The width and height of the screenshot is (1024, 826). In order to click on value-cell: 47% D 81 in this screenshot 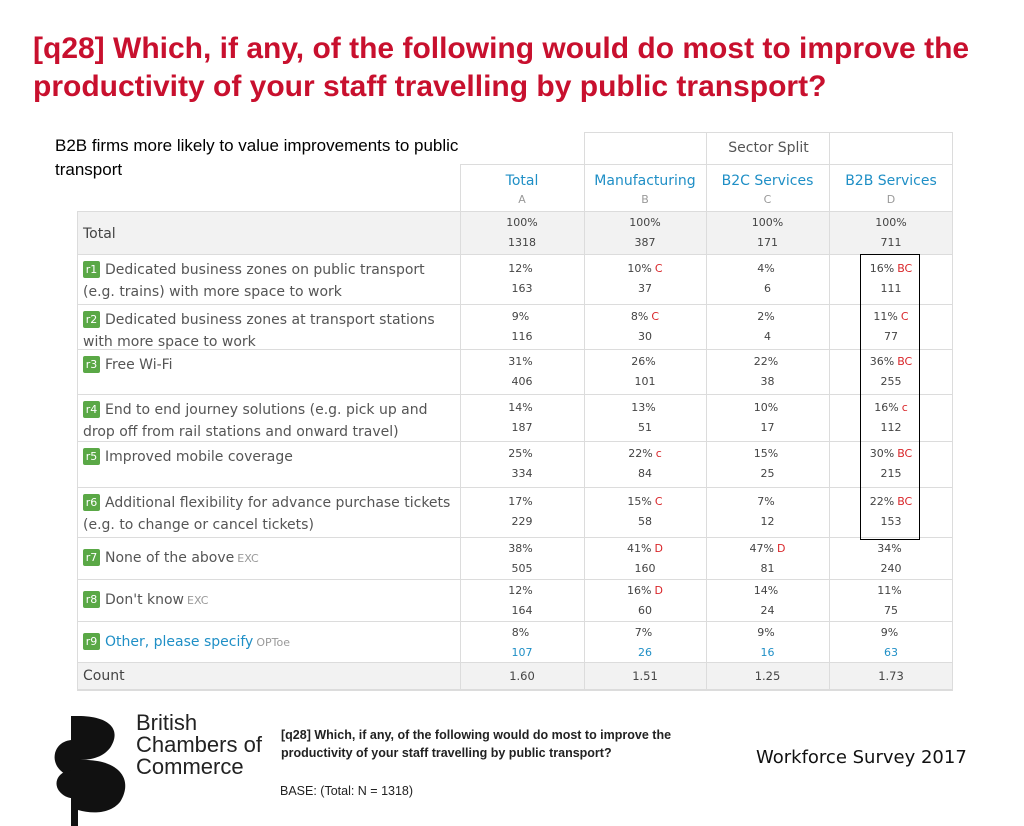, I will do `click(767, 558)`.